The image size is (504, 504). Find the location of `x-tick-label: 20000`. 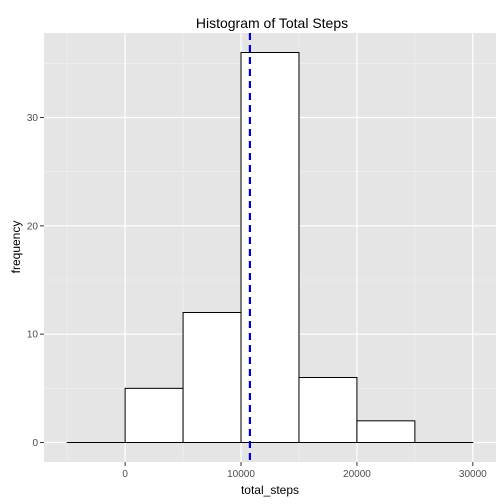

x-tick-label: 20000 is located at coordinates (357, 474).